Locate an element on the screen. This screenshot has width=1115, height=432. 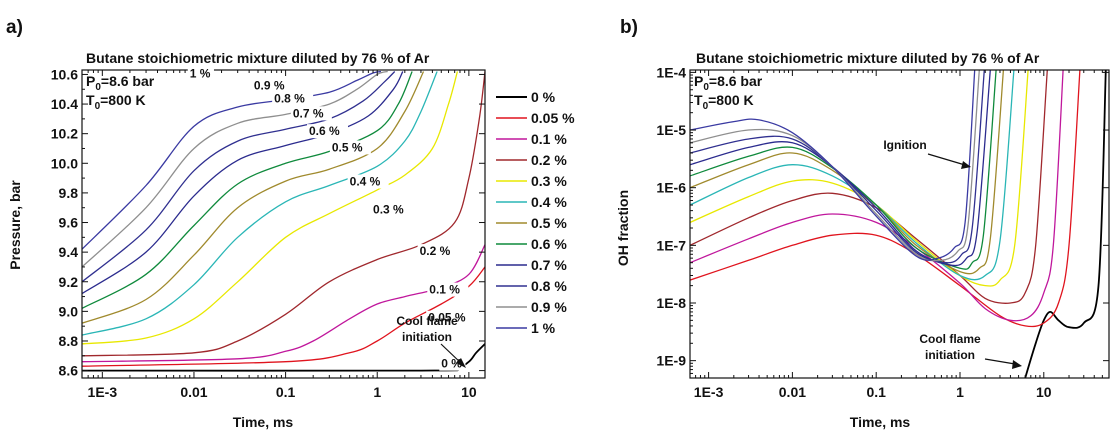
legend-label-3: 0.2 % is located at coordinates (549, 160).